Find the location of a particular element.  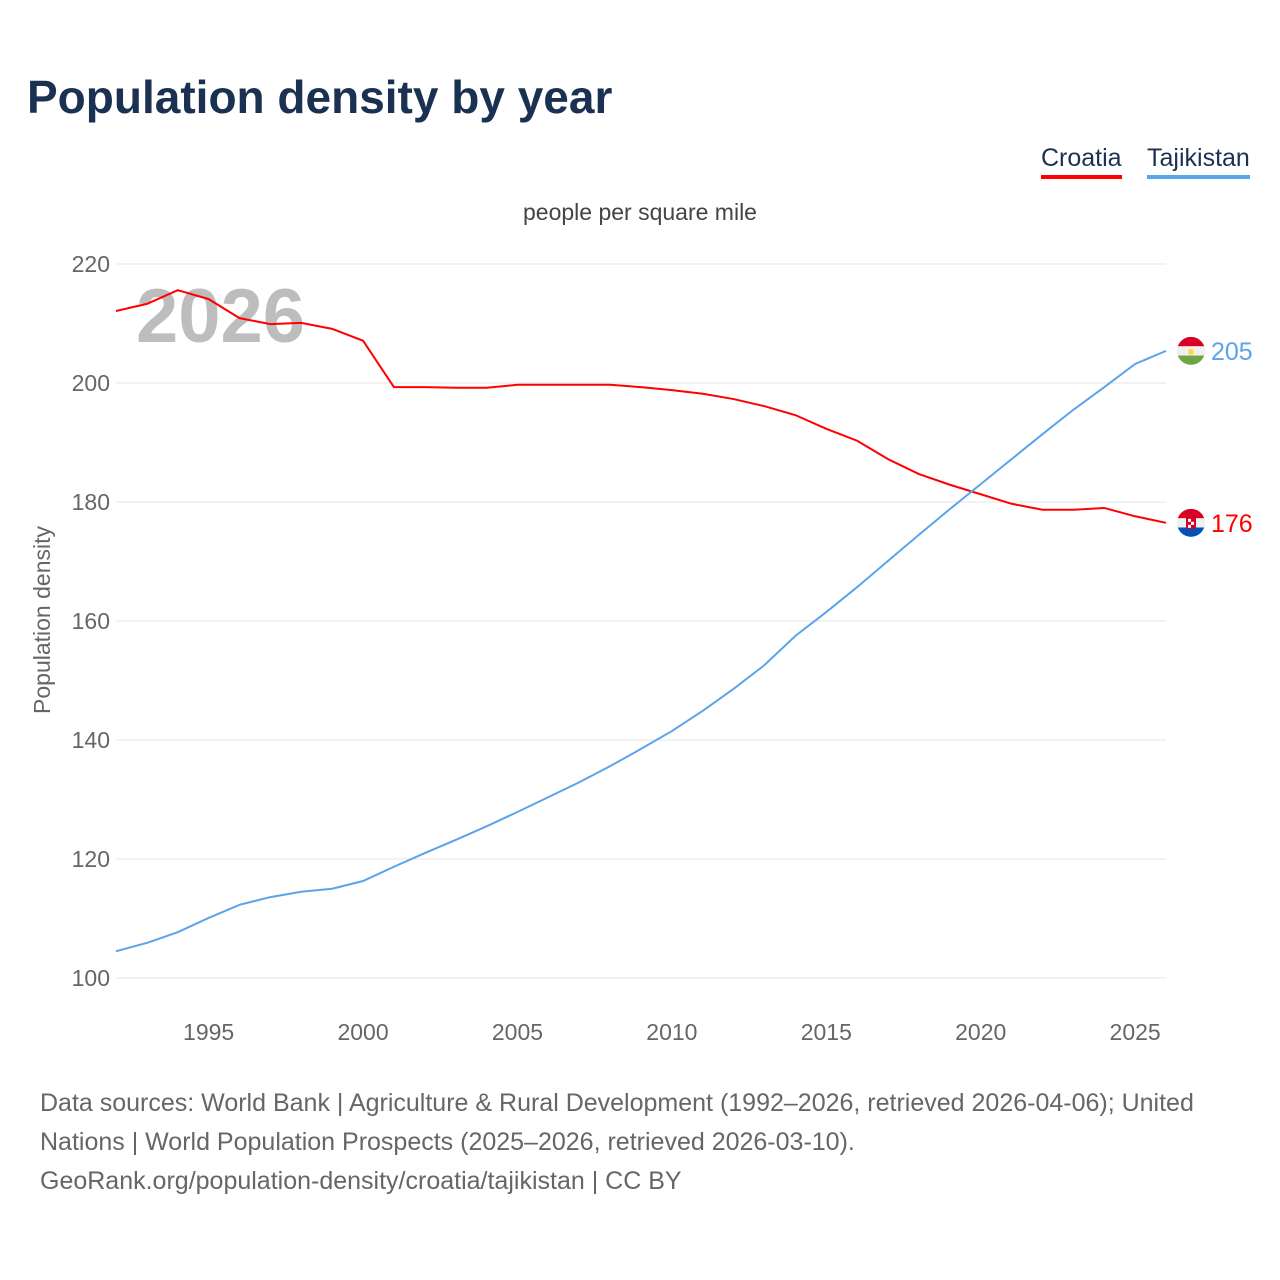

x-tick-label: 1995 is located at coordinates (208, 1032).